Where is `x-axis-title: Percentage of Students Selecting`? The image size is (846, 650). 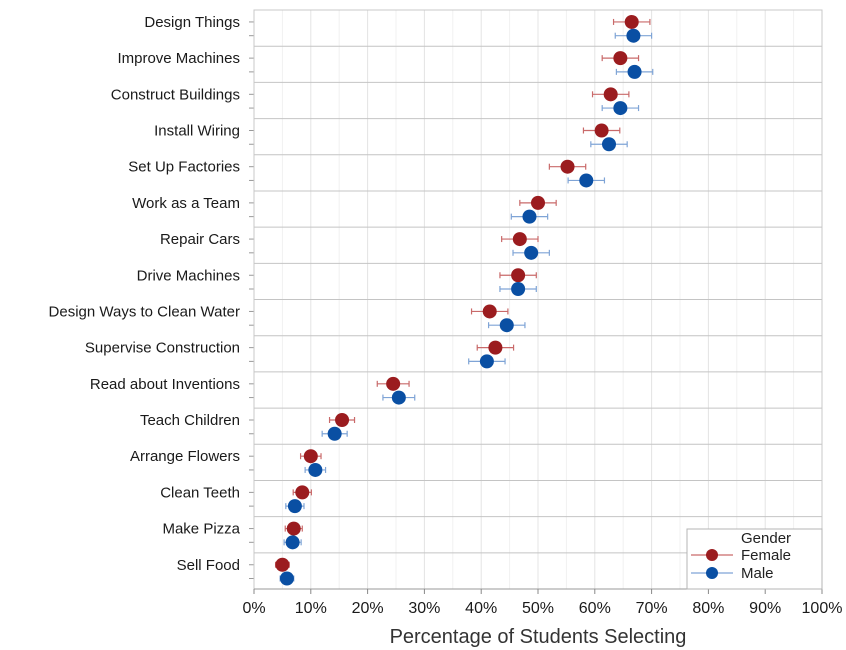 x-axis-title: Percentage of Students Selecting is located at coordinates (538, 637).